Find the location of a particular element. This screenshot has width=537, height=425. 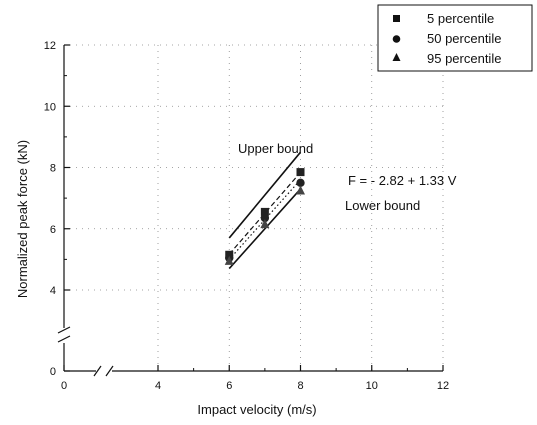

y-tick-label: 10 is located at coordinates (50, 107).